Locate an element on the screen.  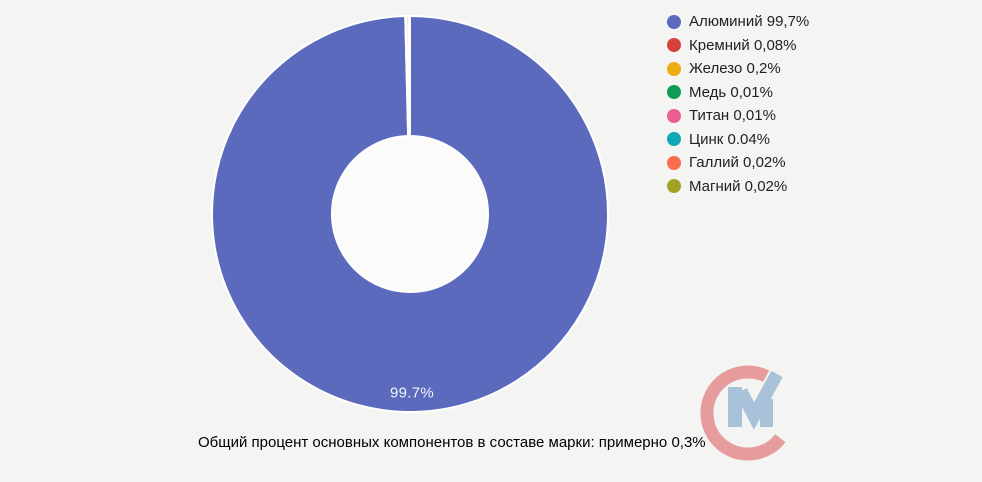
donut-hole is located at coordinates (410, 214).